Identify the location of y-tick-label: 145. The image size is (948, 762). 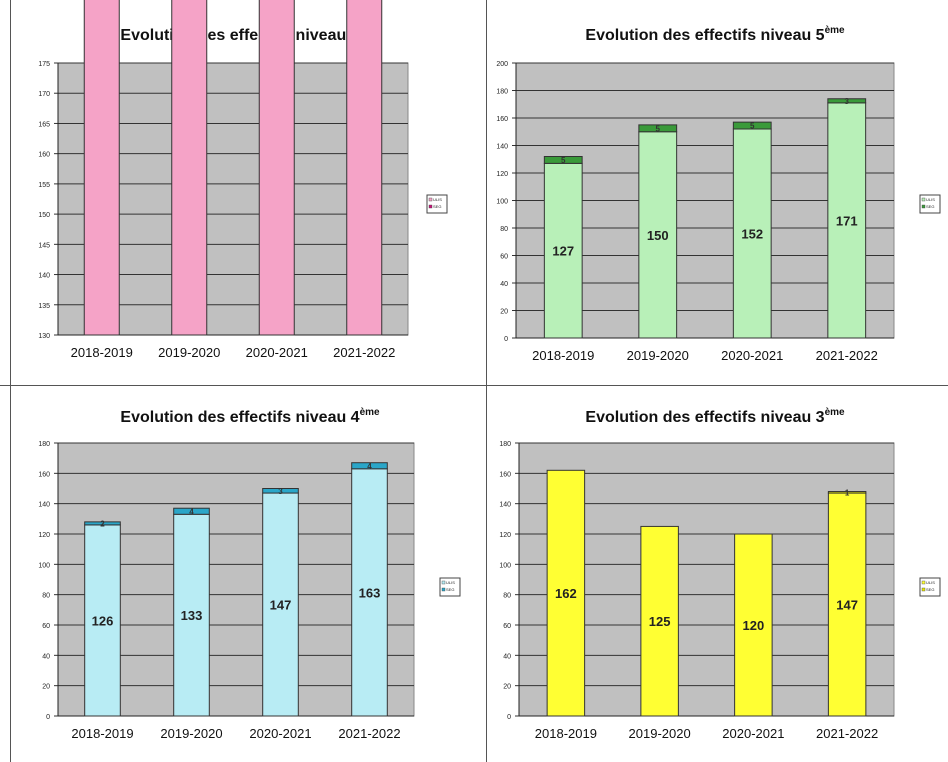
(44, 245).